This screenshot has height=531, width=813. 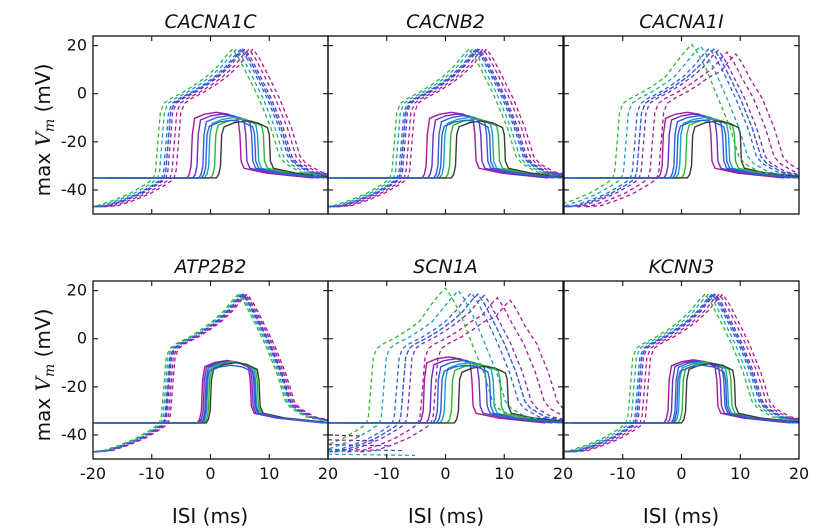 I want to click on ylabel-bottom: max Vm (mV), so click(x=44, y=375).